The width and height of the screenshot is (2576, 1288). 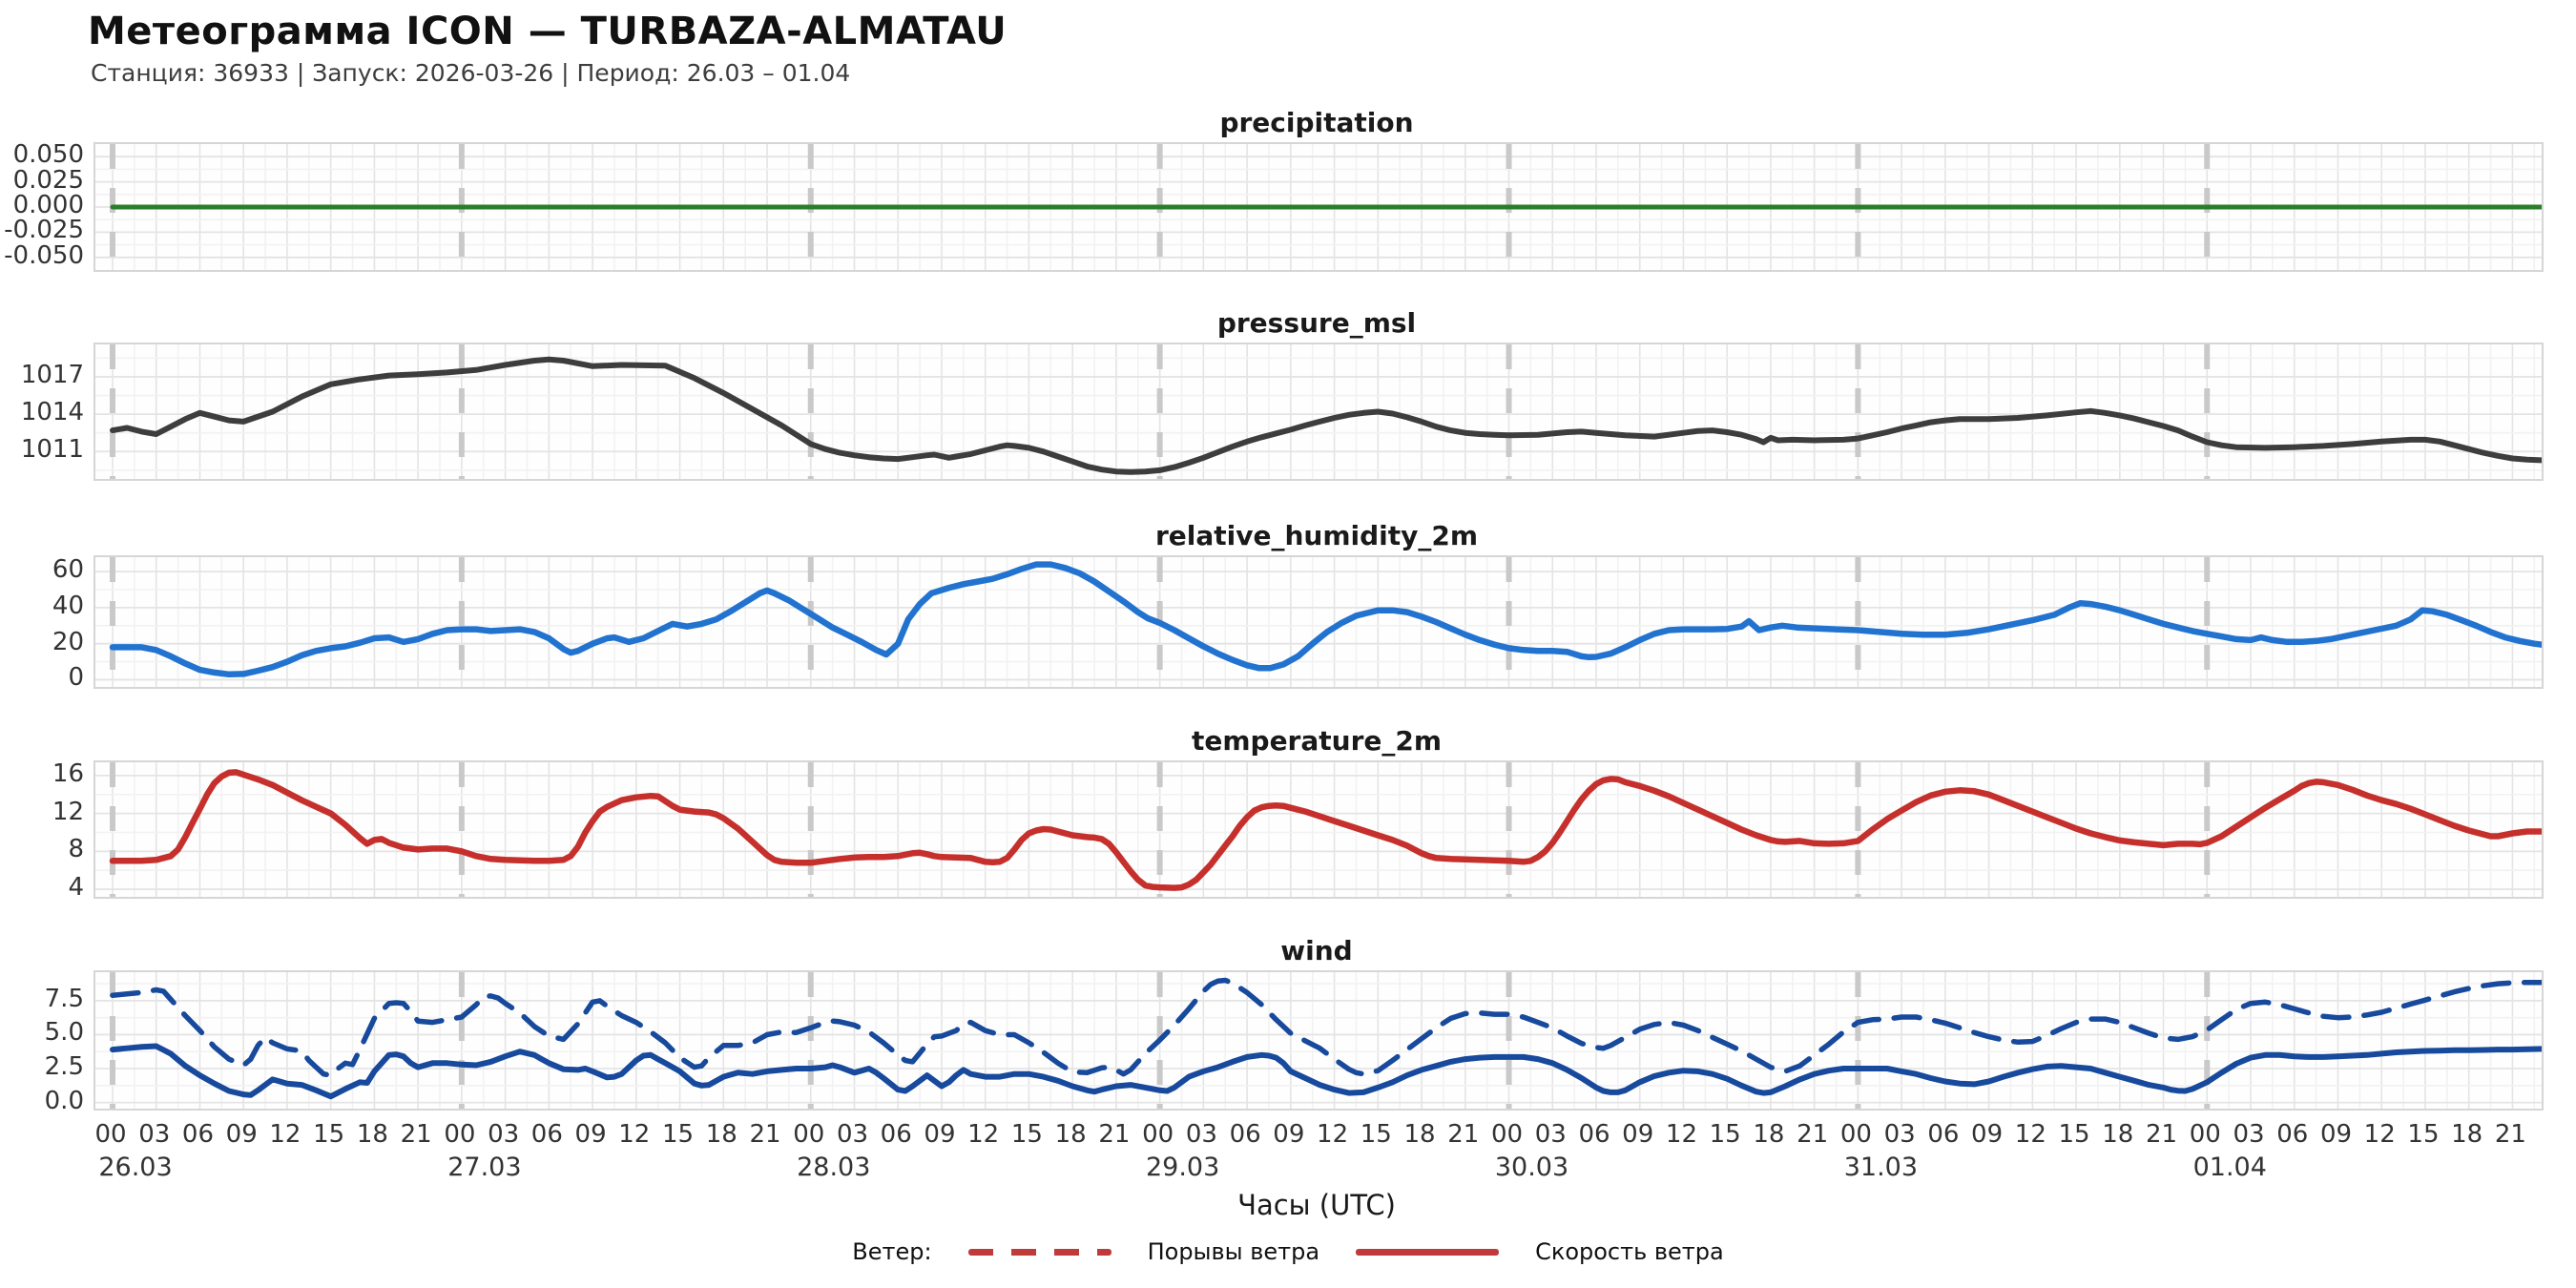 I want to click on xtick-date-label: 31.03, so click(x=1881, y=1167).